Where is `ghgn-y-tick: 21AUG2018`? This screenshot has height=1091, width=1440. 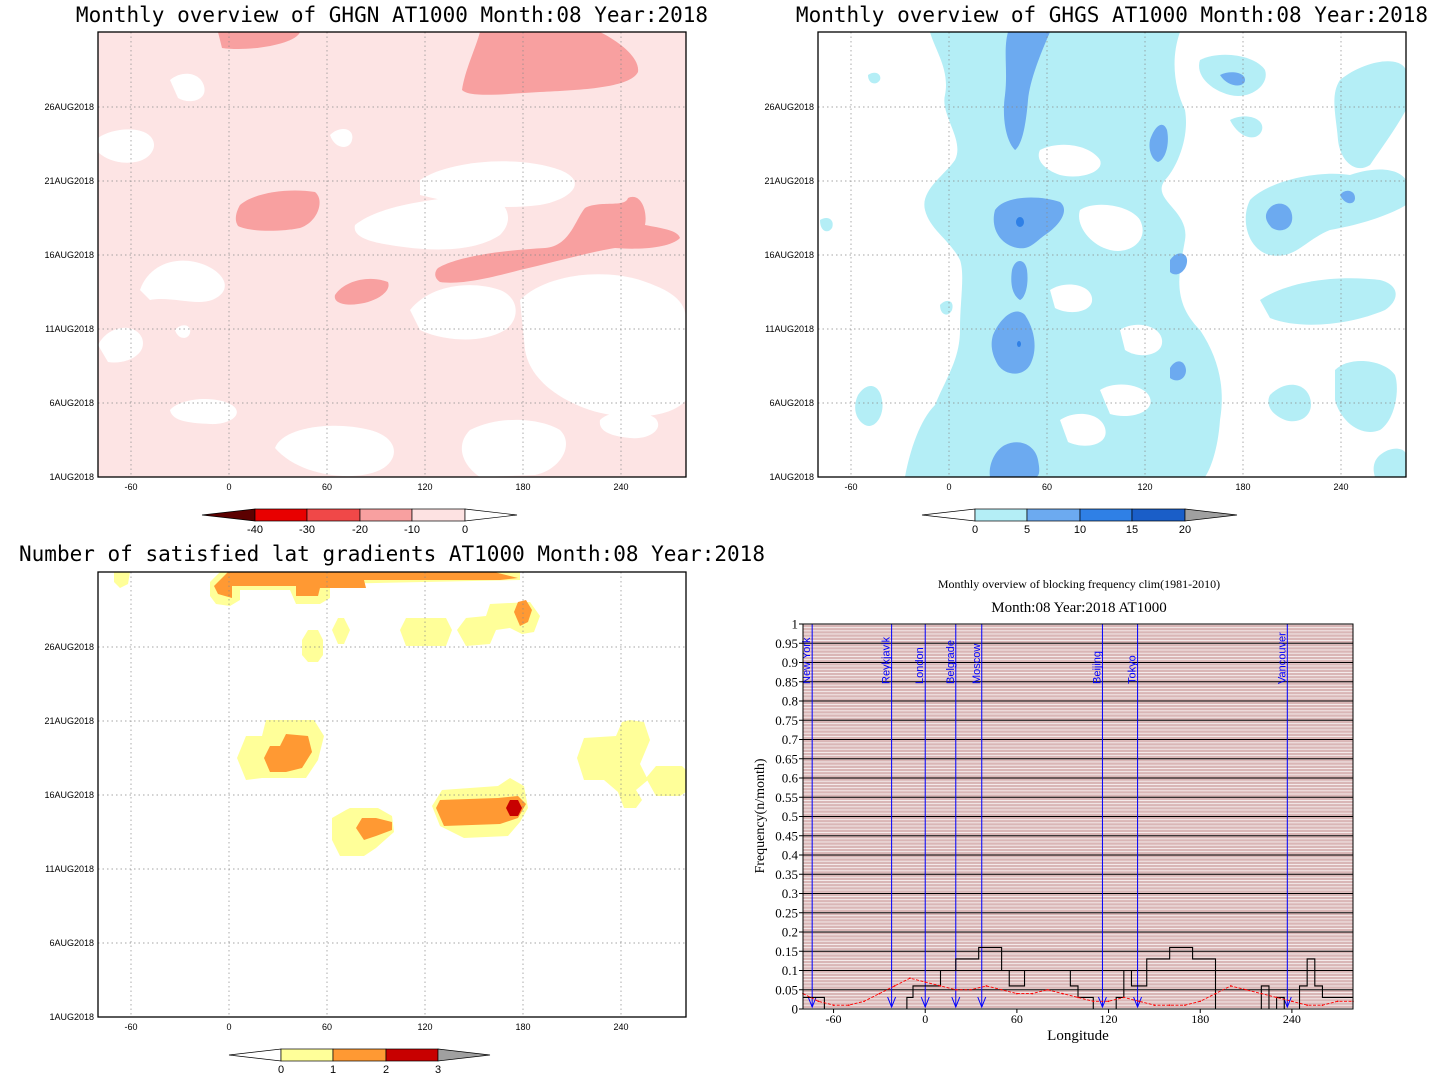
ghgn-y-tick: 21AUG2018 is located at coordinates (69, 181).